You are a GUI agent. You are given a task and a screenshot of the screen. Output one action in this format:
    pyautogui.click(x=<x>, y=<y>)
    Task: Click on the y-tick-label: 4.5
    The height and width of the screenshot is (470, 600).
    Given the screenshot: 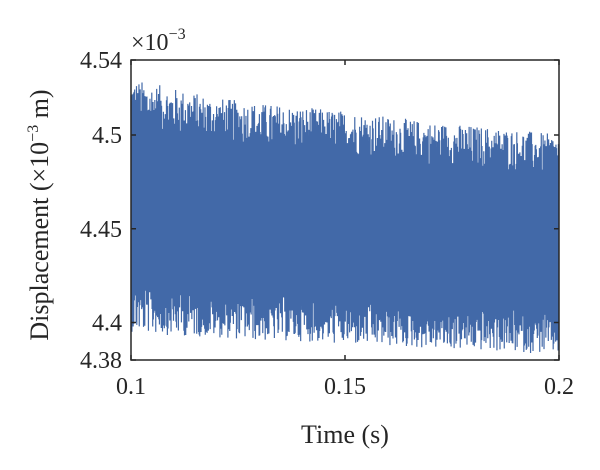 What is the action you would take?
    pyautogui.click(x=107, y=136)
    